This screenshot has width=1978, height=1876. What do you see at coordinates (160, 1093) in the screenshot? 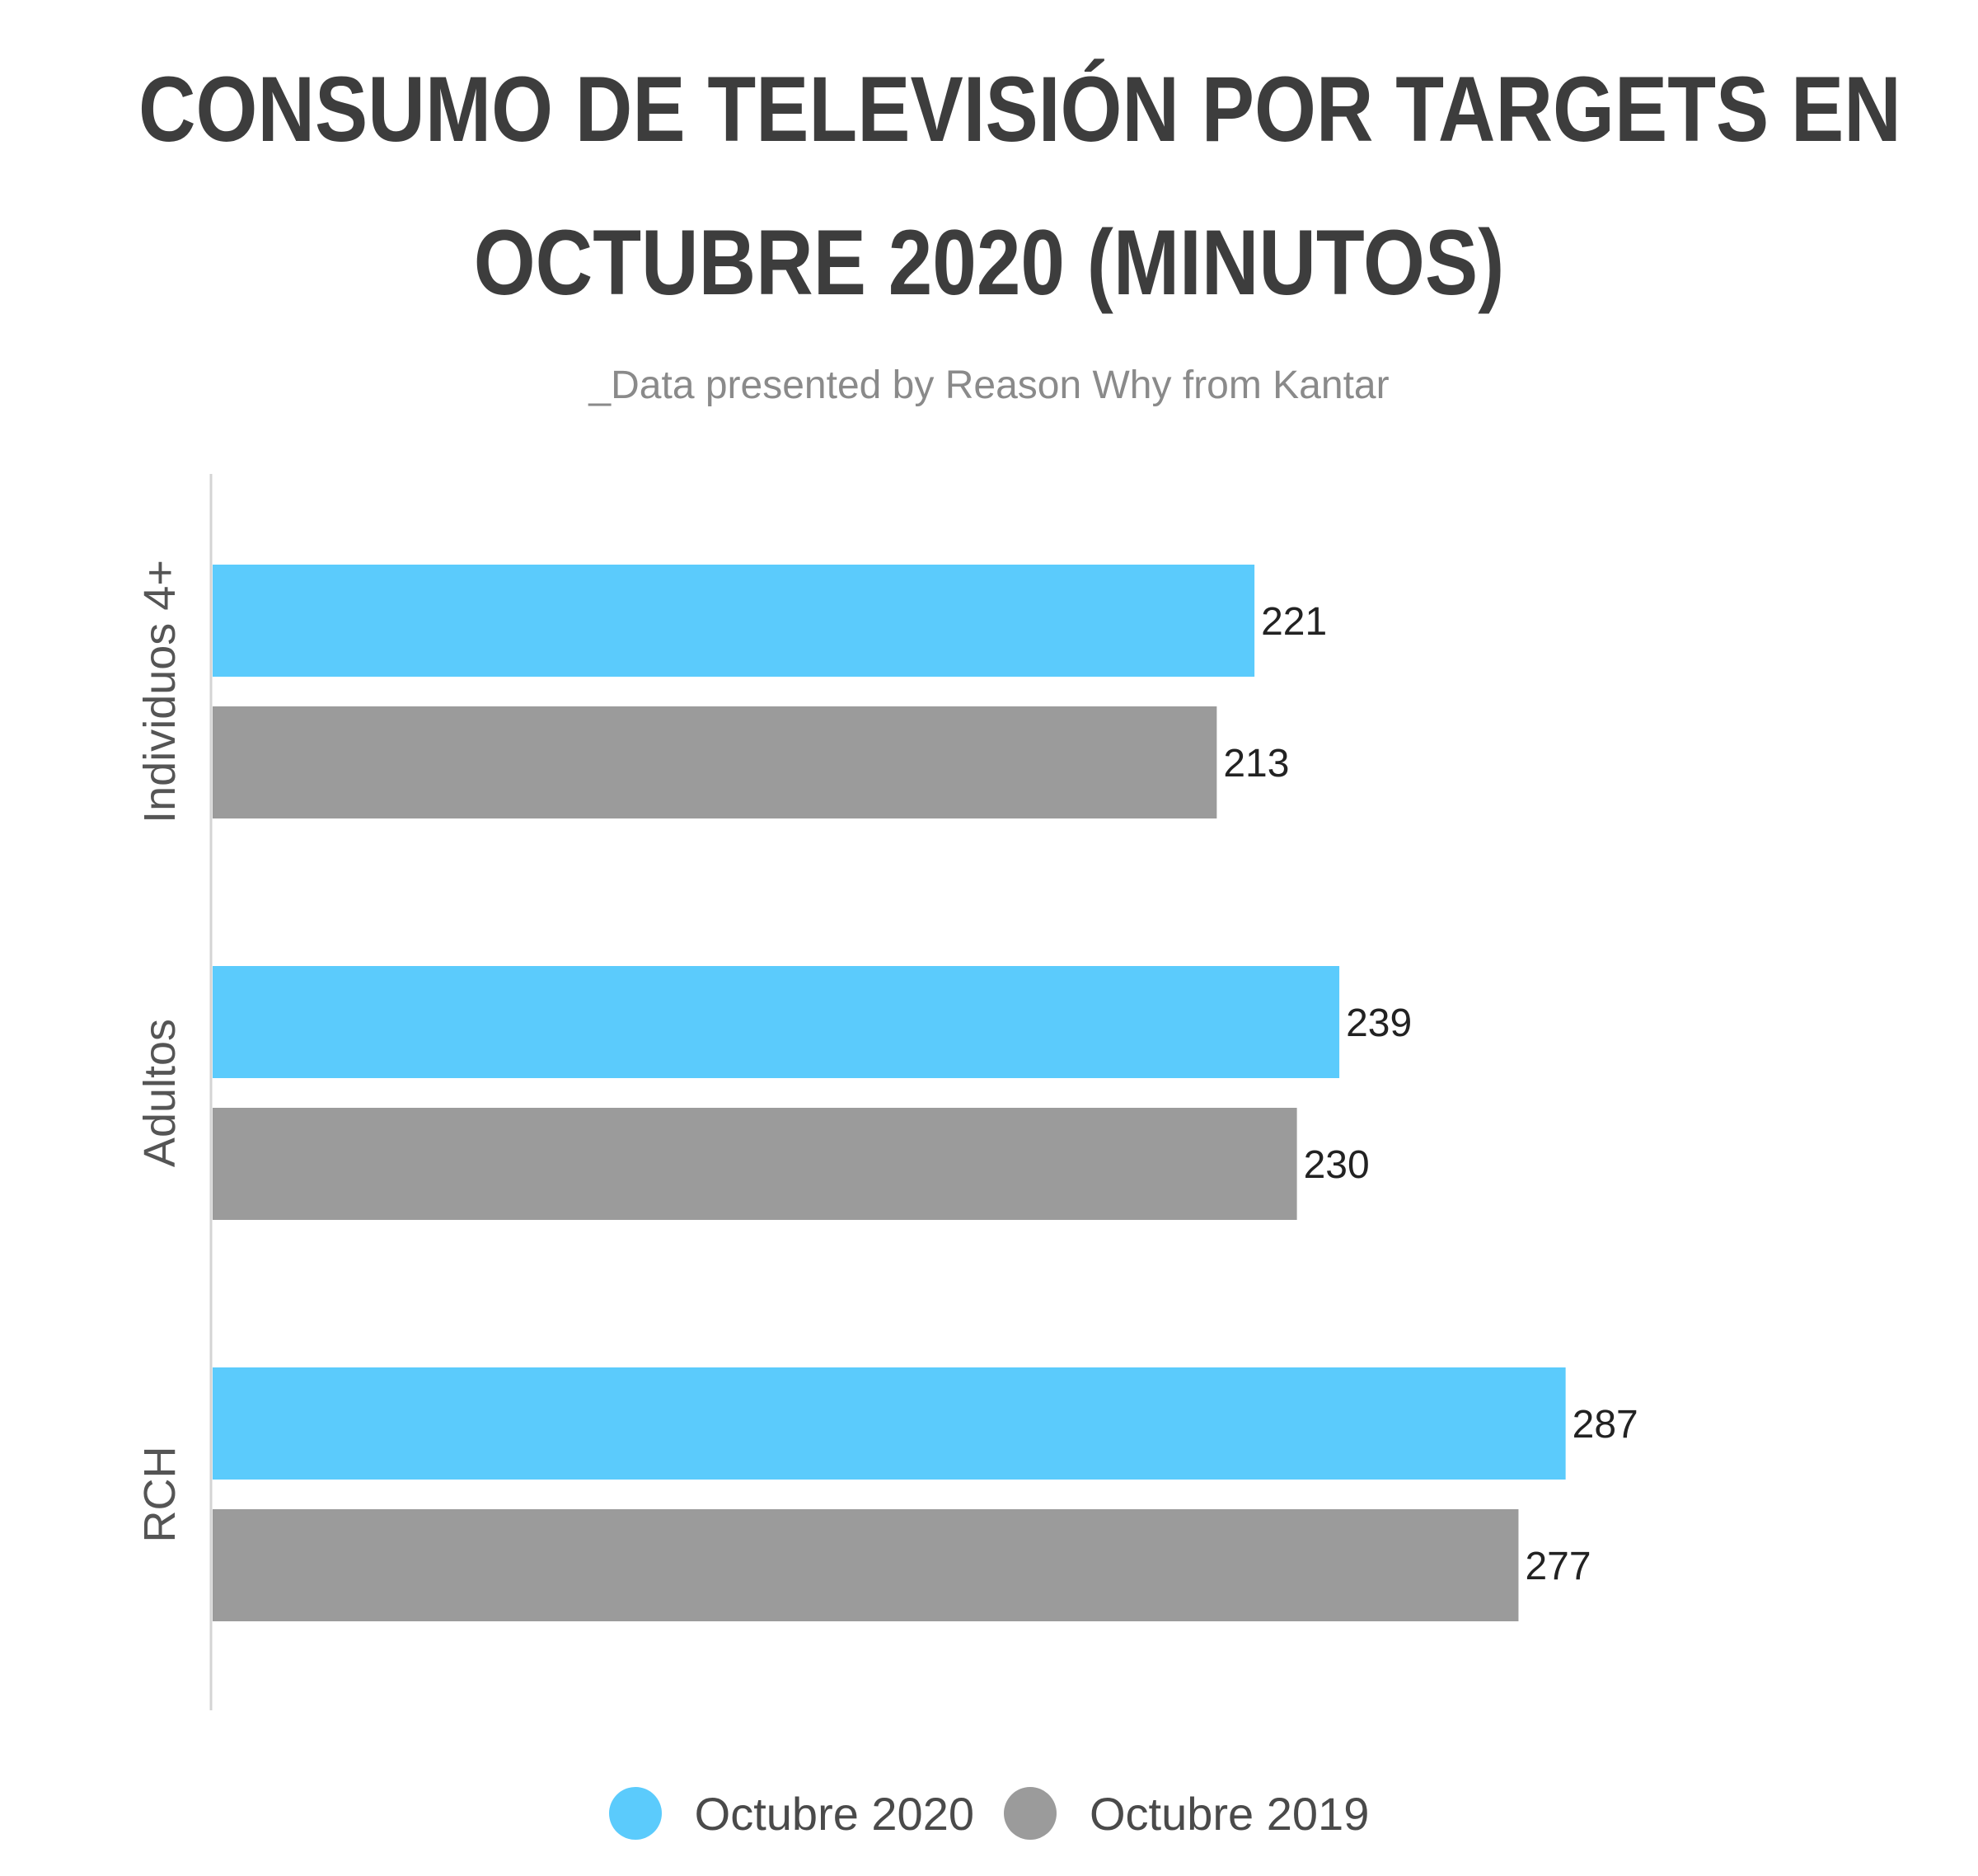
I see `category-label: Adultos` at bounding box center [160, 1093].